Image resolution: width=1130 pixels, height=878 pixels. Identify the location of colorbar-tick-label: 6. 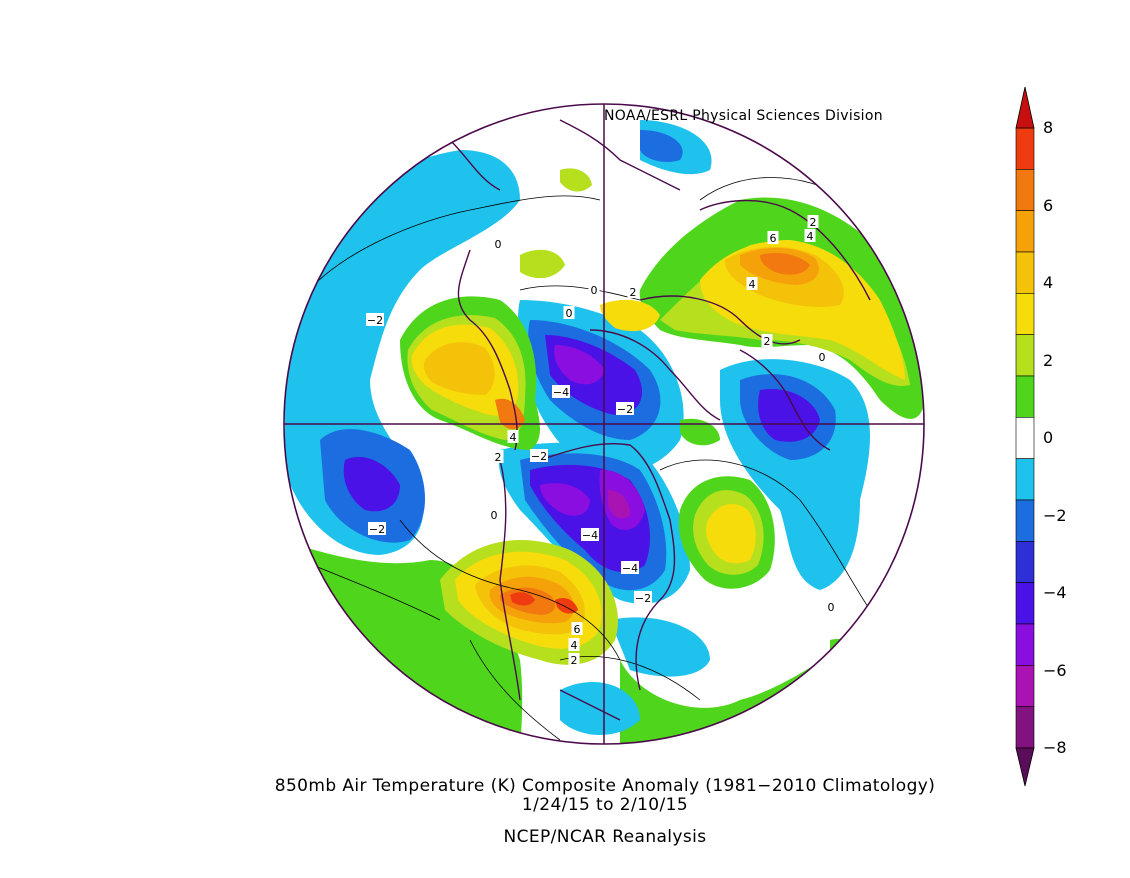
(1048, 205).